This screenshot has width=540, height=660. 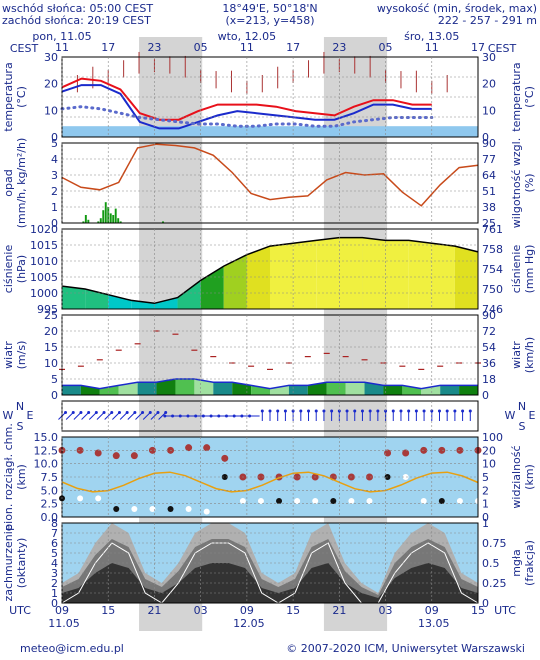 I want to click on axis-label-pressure: ciśnienie, so click(x=8, y=269).